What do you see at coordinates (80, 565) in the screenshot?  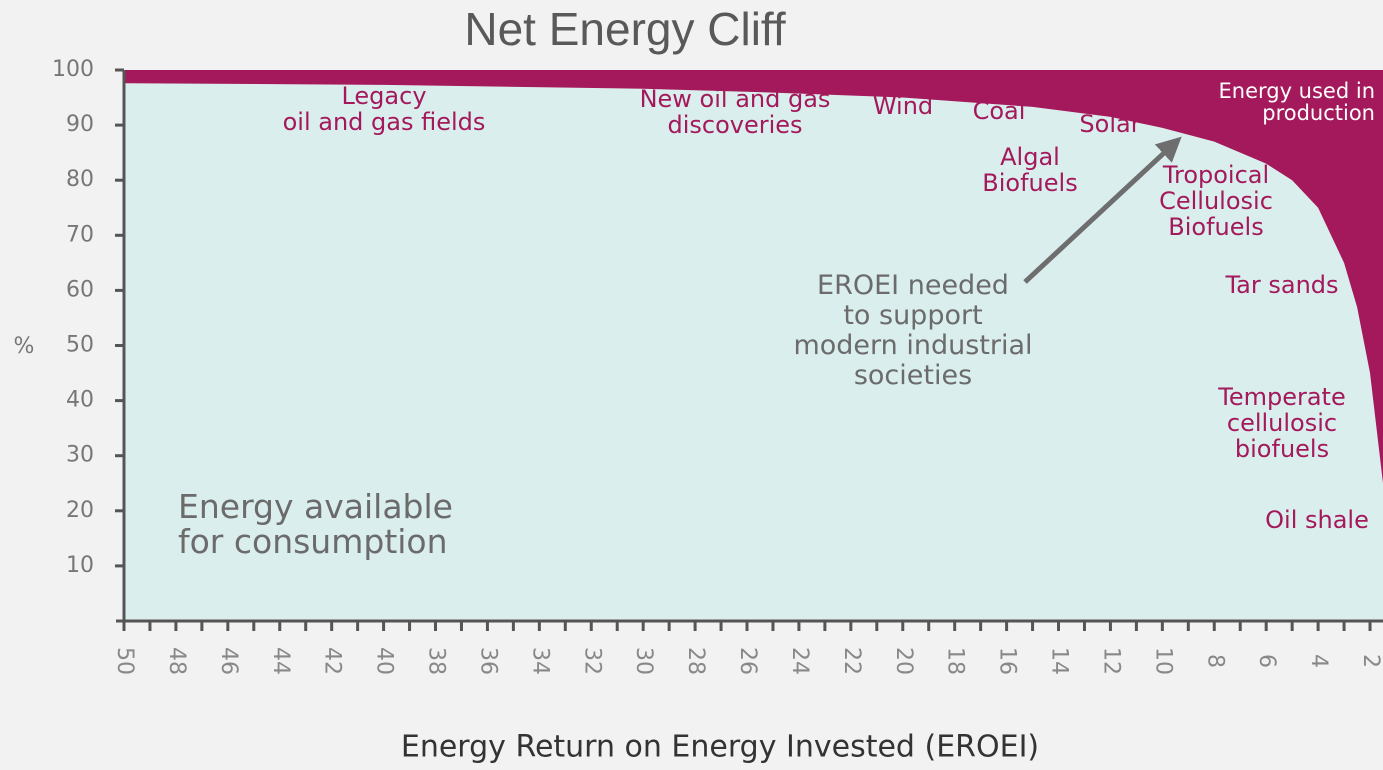 I see `y-tick-label: 10` at bounding box center [80, 565].